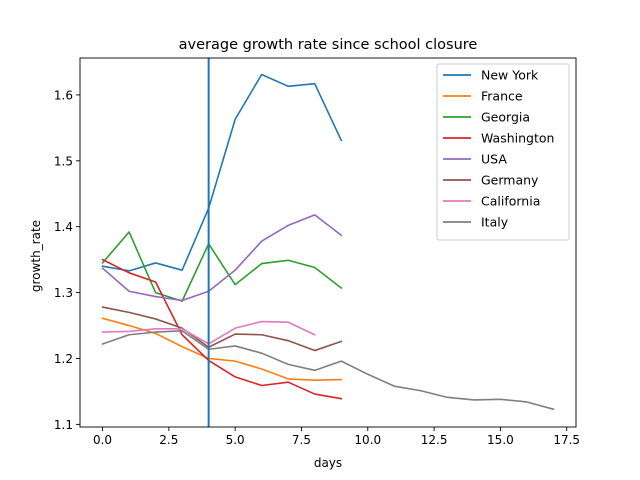 Image resolution: width=640 pixels, height=480 pixels. What do you see at coordinates (517, 138) in the screenshot?
I see `legend-label: Washington` at bounding box center [517, 138].